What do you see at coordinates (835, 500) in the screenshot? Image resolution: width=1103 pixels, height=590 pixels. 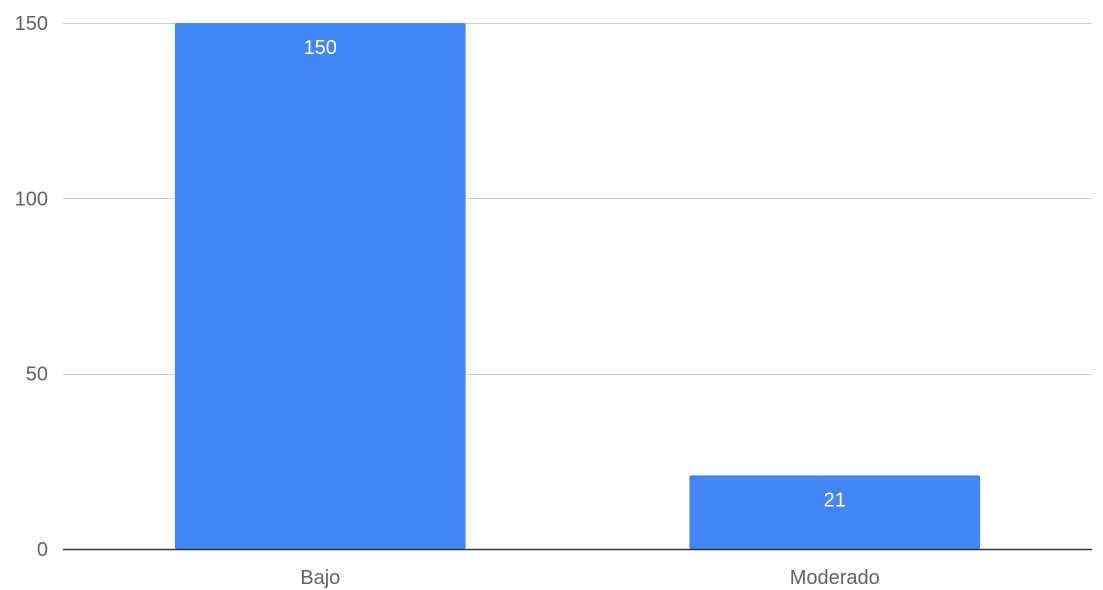 I see `data-label-moderado: 21` at bounding box center [835, 500].